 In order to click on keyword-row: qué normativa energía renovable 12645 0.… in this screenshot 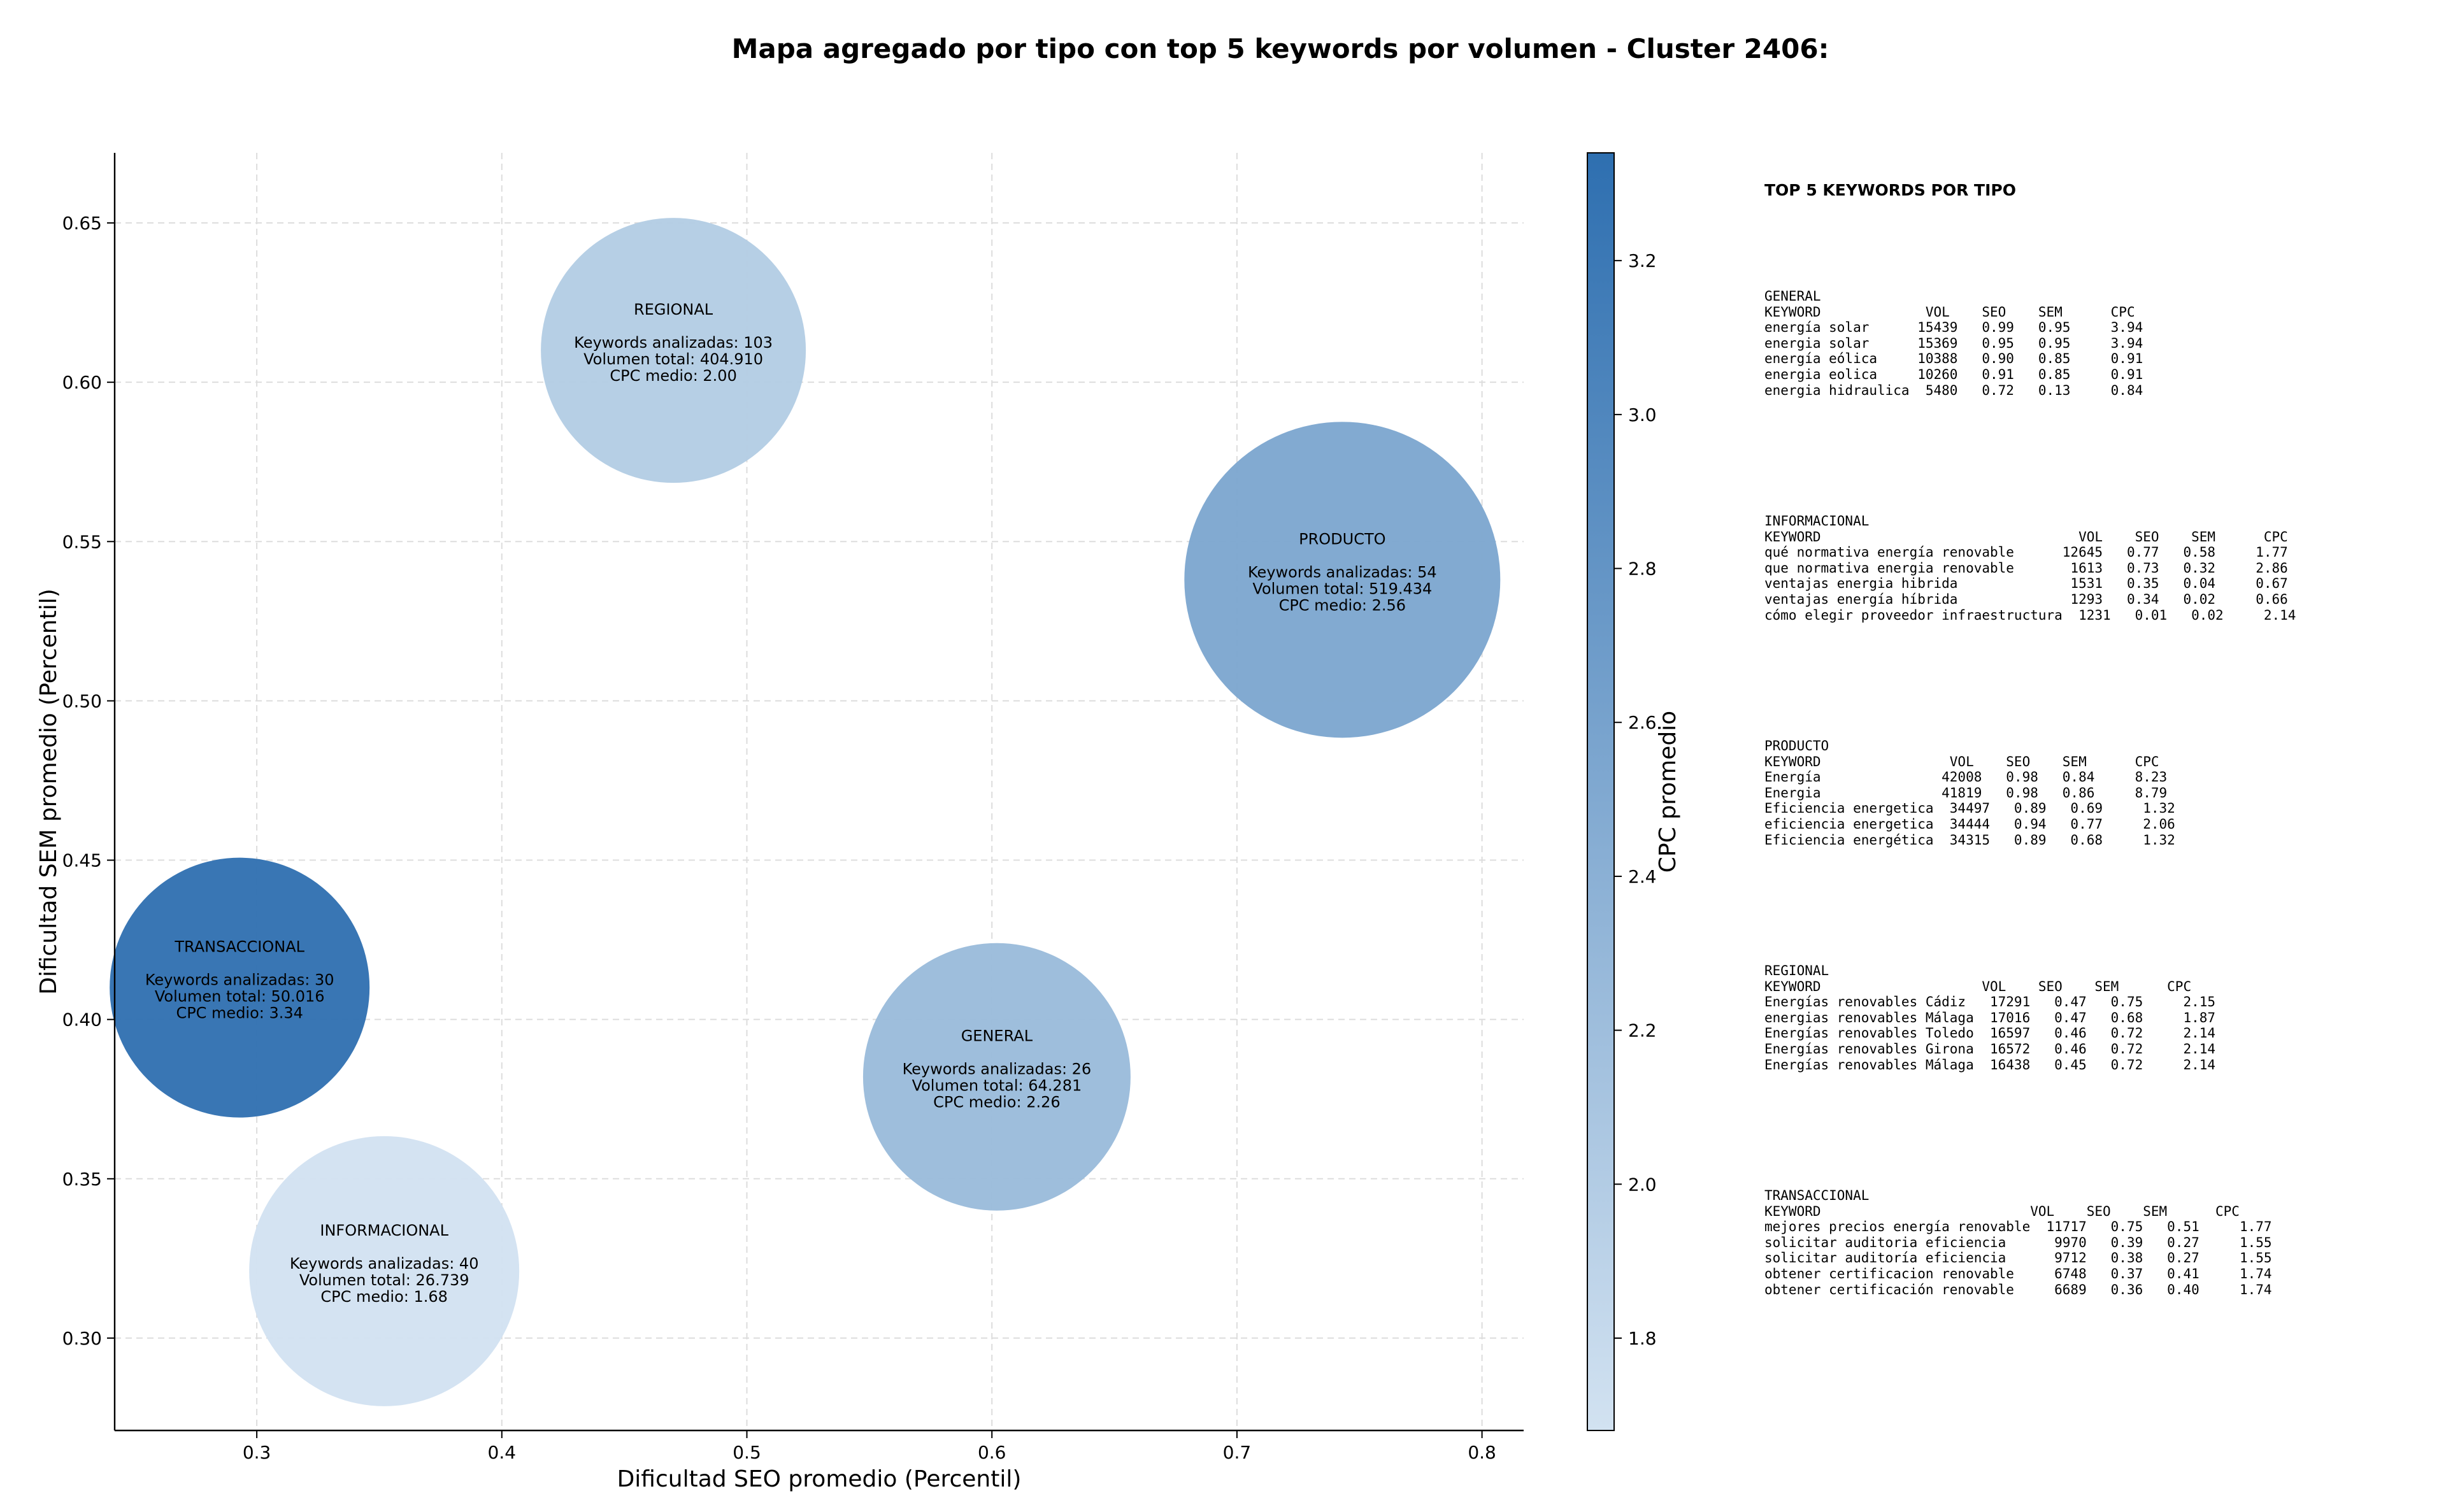, I will do `click(2026, 552)`.